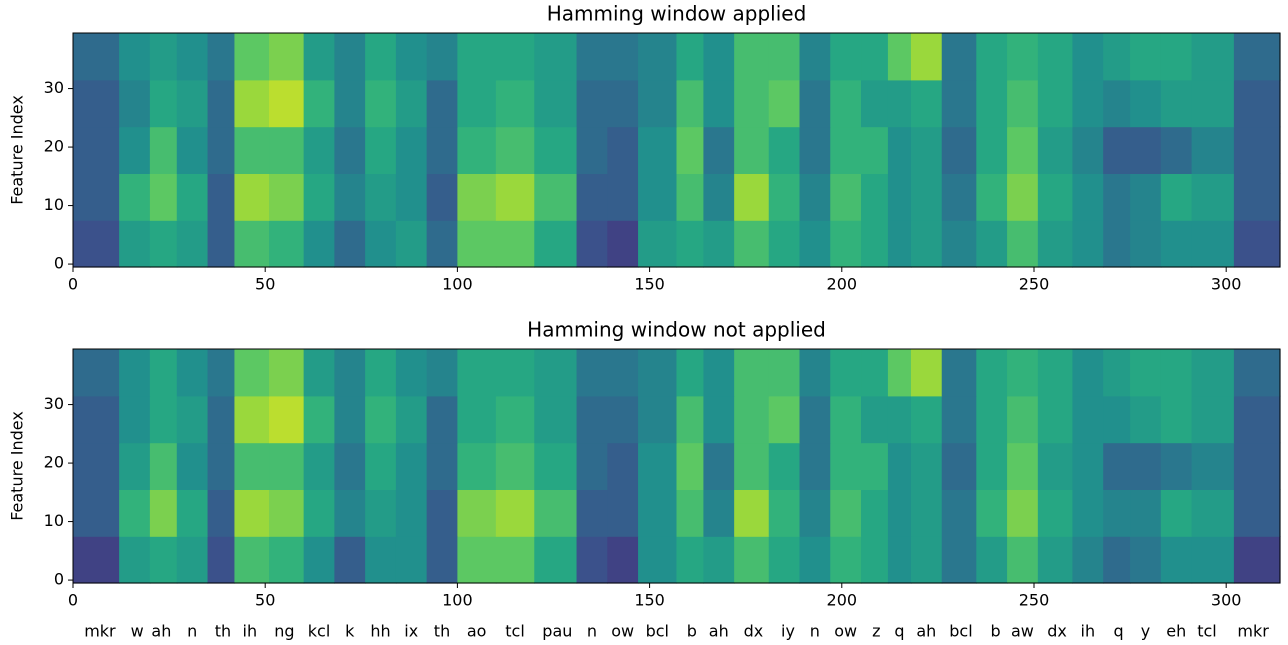  I want to click on x-tick-label: 50, so click(265, 284).